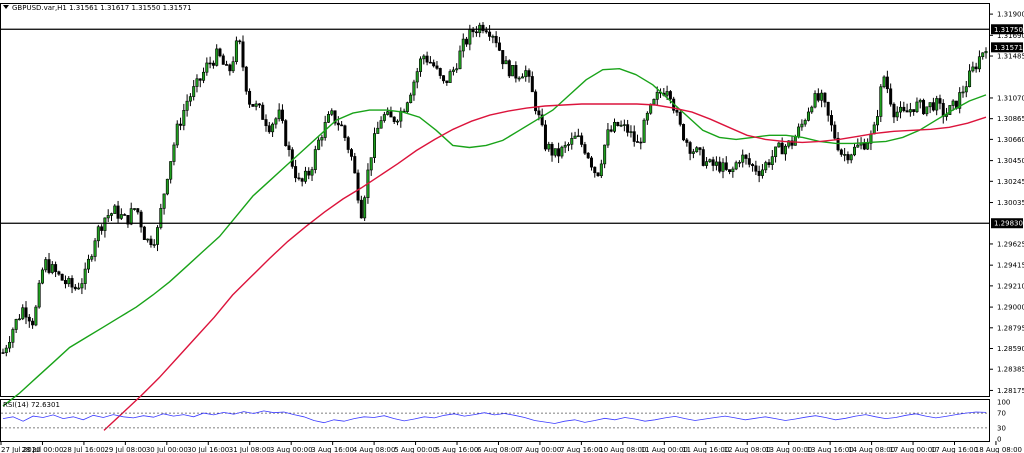 This screenshot has height=453, width=1024. I want to click on level-tag-label: 1.29830, so click(1008, 224).